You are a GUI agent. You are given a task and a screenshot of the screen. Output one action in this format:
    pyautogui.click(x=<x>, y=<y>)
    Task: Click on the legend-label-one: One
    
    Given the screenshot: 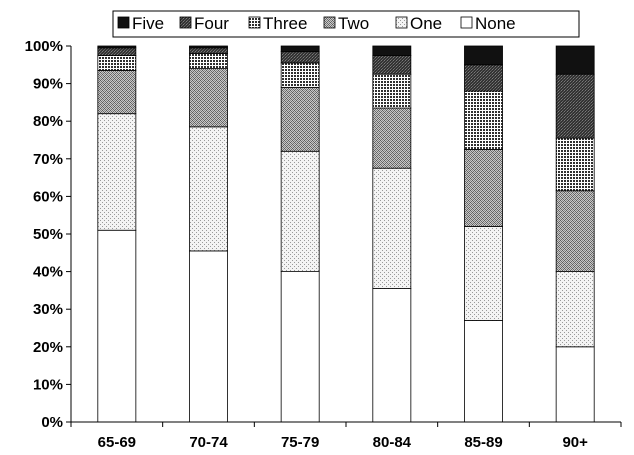 What is the action you would take?
    pyautogui.click(x=426, y=23)
    